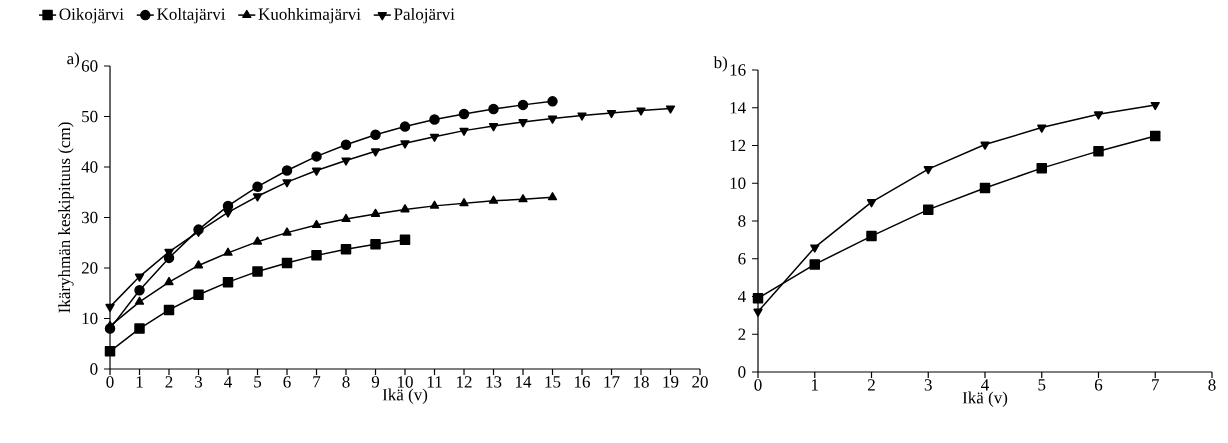  Describe the element at coordinates (494, 382) in the screenshot. I see `x-tick-label: 13` at that location.